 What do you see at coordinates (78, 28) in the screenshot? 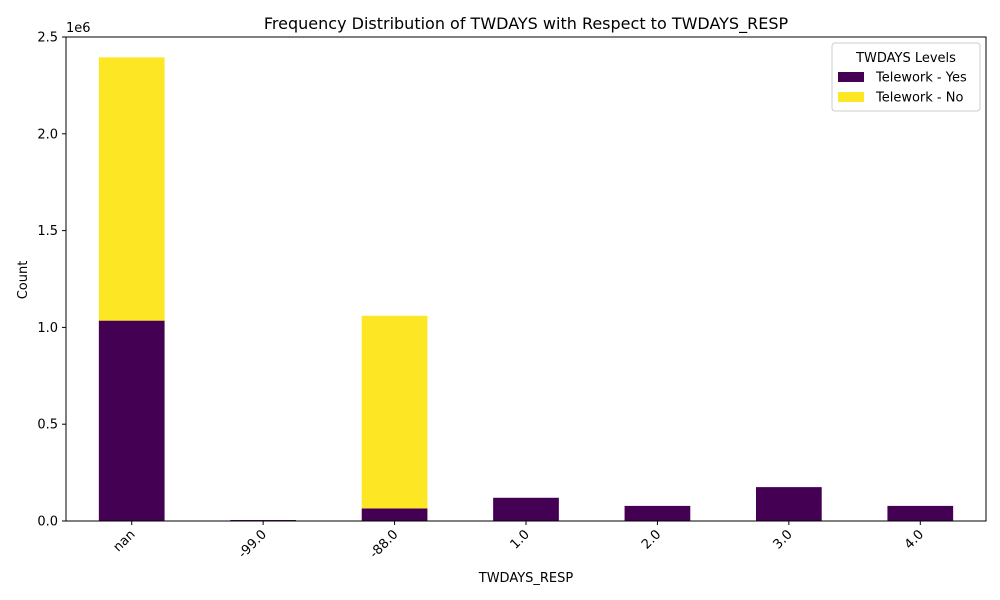
I see `y-offset-label: 1e6` at bounding box center [78, 28].